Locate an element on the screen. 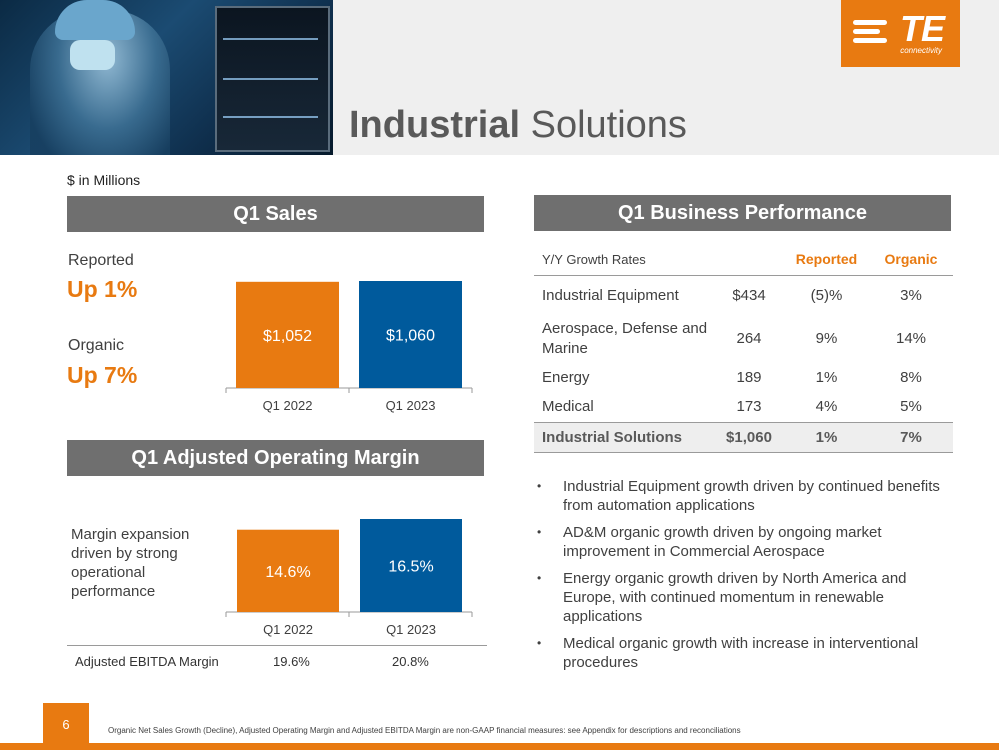 Image resolution: width=999 pixels, height=750 pixels. margin-heading: Q1 Adjusted Operating Margin is located at coordinates (275, 458).